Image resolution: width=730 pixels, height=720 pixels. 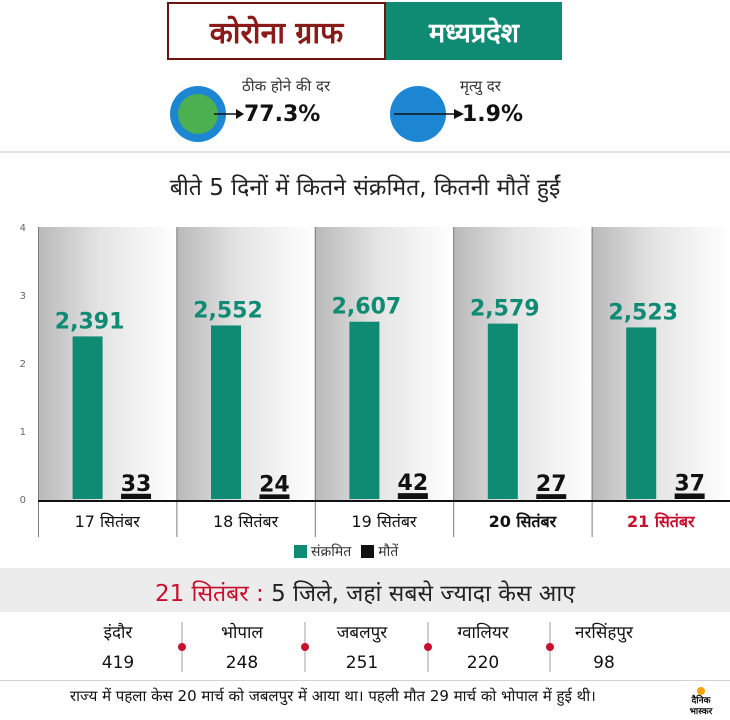 I want to click on top-divider, so click(x=365, y=152).